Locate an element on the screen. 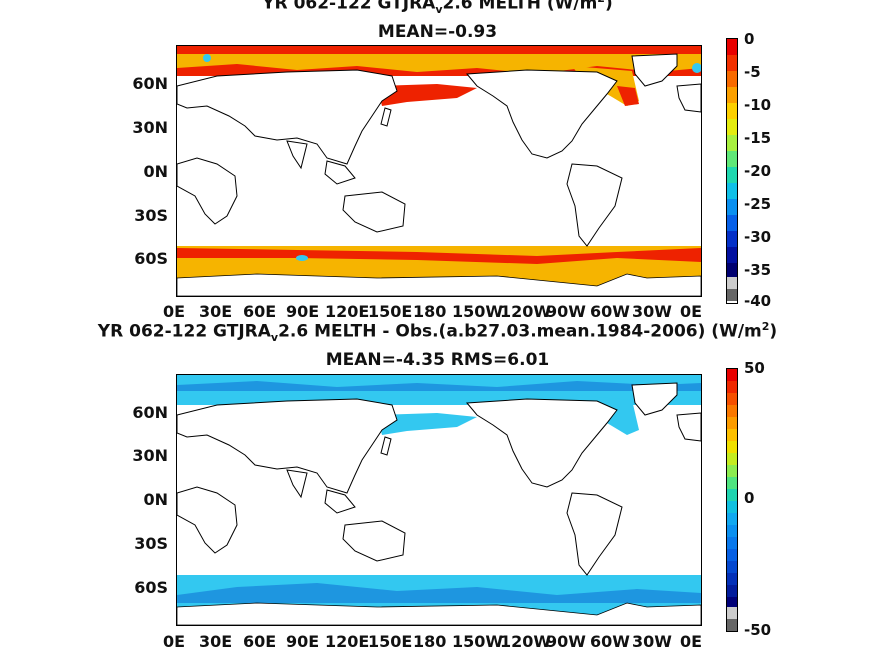 Image resolution: width=875 pixels, height=656 pixels. panel2-mean-rms: MEAN=-4.35 RMS=6.01 is located at coordinates (437, 360).